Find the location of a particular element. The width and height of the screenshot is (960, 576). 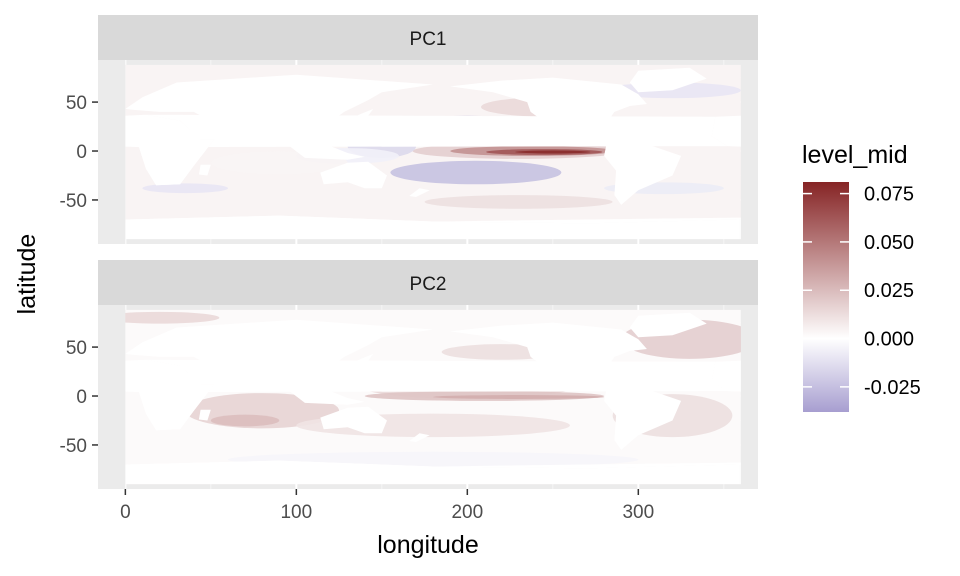

strip-title-pc2: PC2 is located at coordinates (428, 284).